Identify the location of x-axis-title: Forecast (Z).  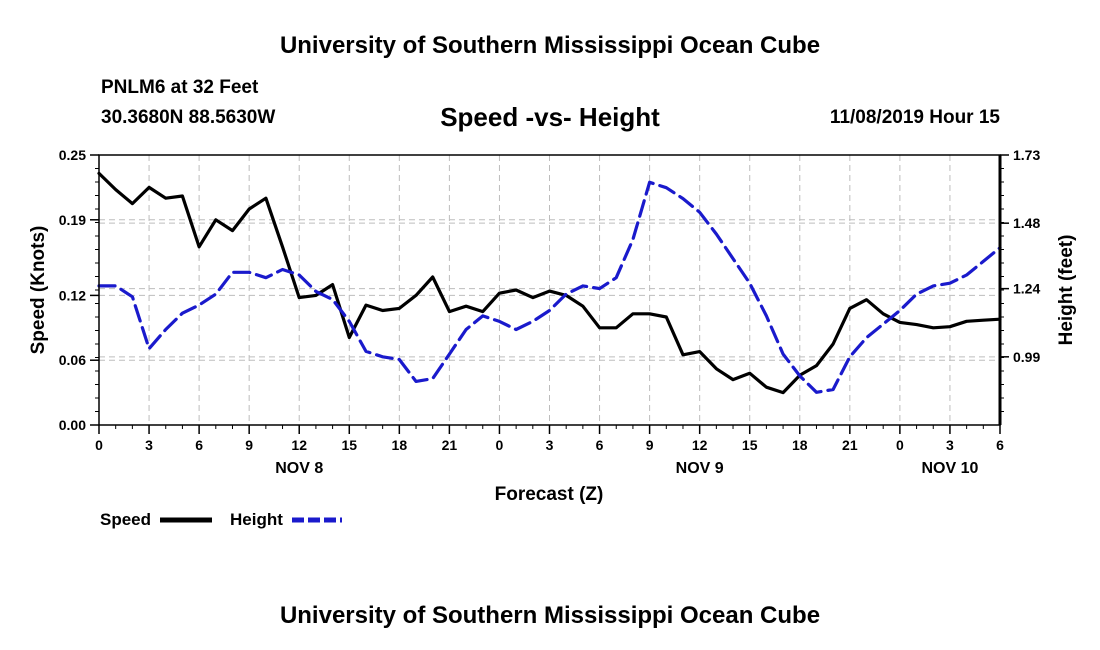
(549, 494).